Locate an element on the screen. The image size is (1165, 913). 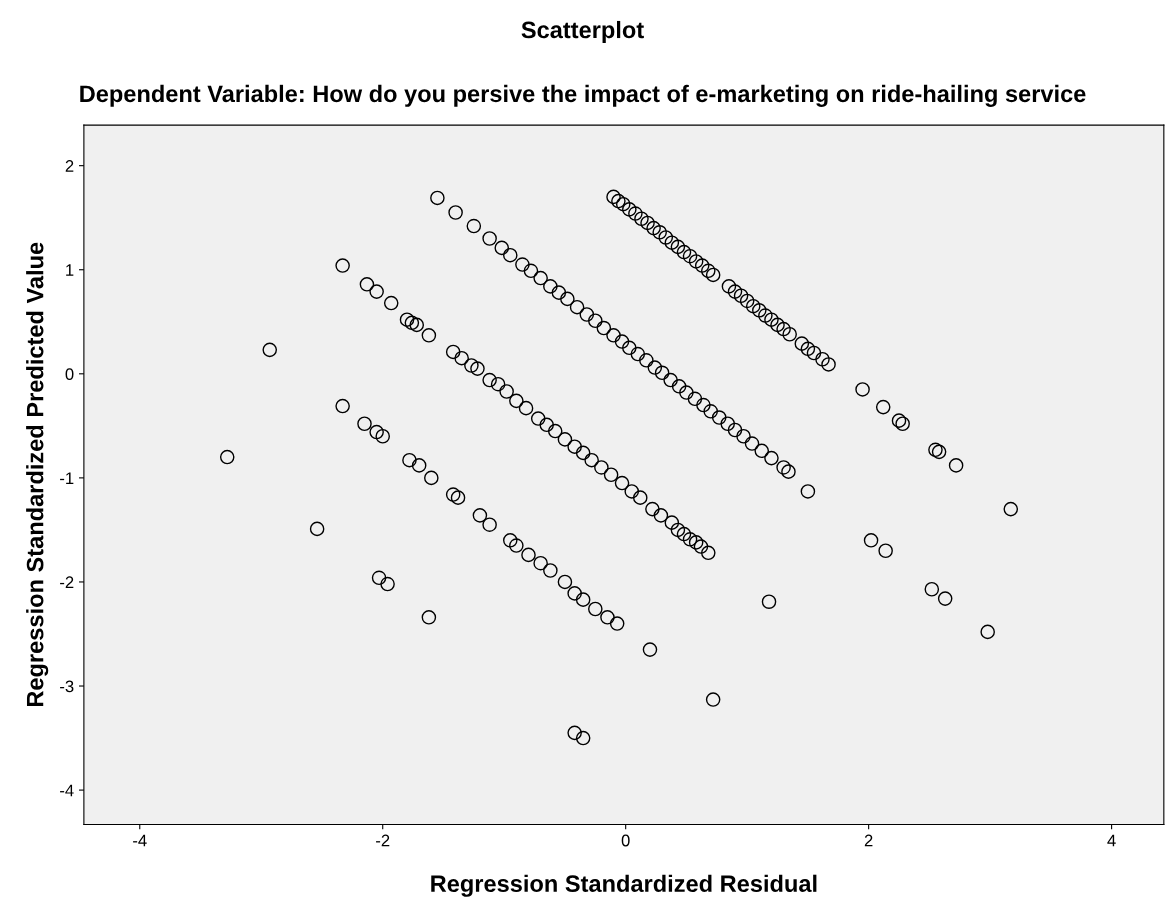
y-tick-label: -2 is located at coordinates (67, 582).